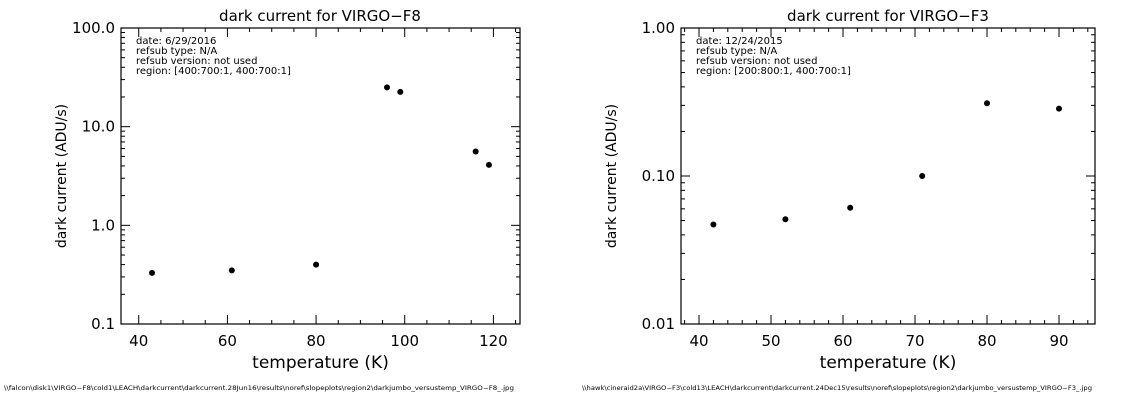 The width and height of the screenshot is (1124, 394). What do you see at coordinates (176, 41) in the screenshot?
I see `annotation-line: date: 6/29/2016` at bounding box center [176, 41].